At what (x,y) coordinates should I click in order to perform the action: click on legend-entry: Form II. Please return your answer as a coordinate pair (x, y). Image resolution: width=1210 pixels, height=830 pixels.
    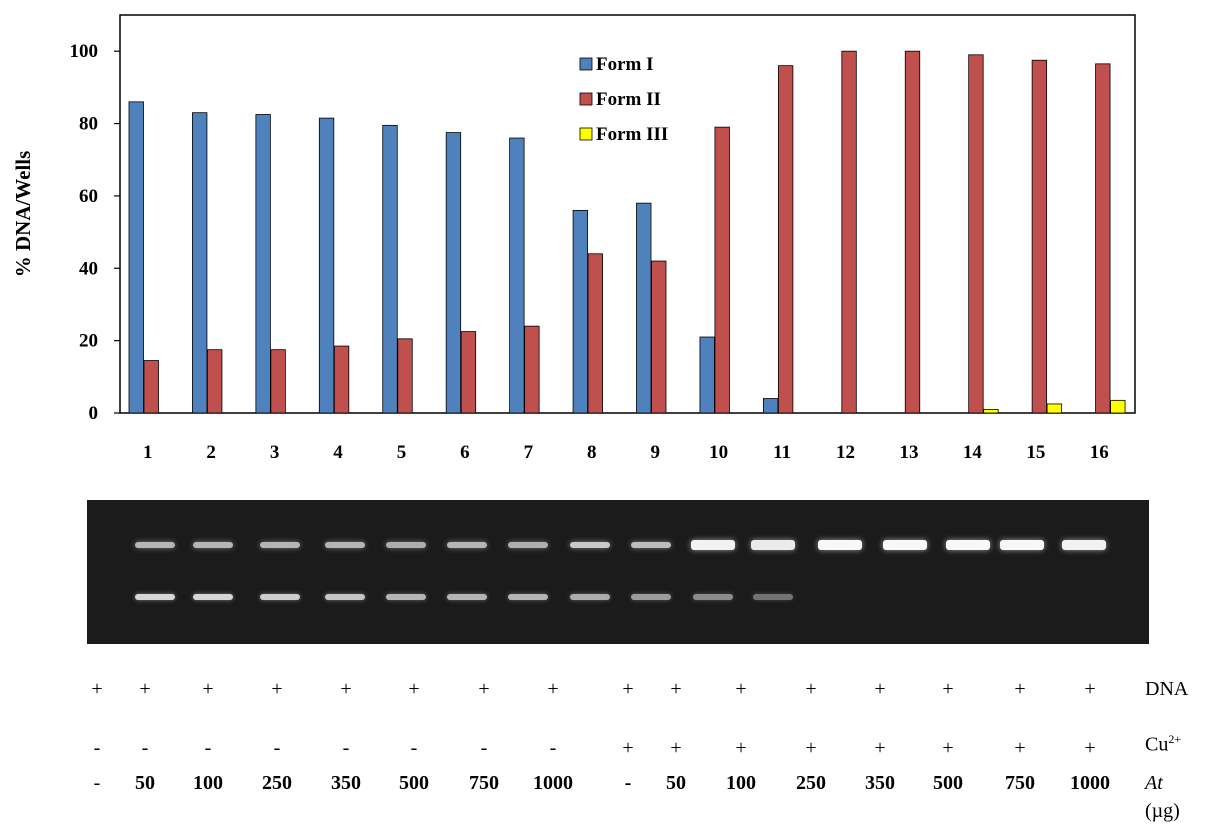
    Looking at the image, I should click on (628, 99).